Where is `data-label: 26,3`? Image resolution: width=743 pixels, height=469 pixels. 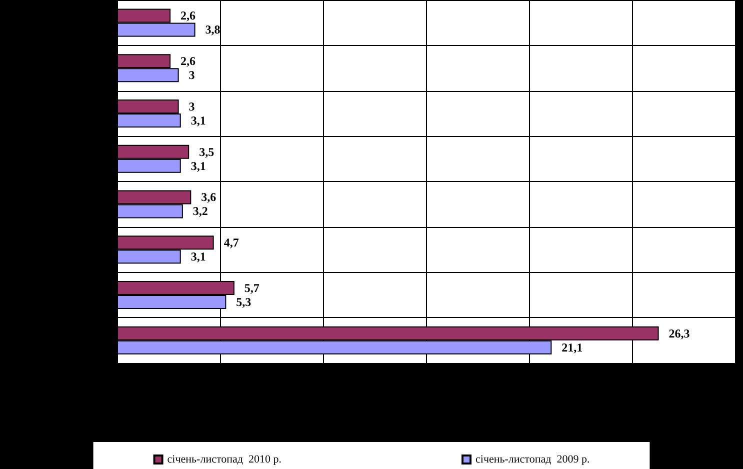
data-label: 26,3 is located at coordinates (679, 333).